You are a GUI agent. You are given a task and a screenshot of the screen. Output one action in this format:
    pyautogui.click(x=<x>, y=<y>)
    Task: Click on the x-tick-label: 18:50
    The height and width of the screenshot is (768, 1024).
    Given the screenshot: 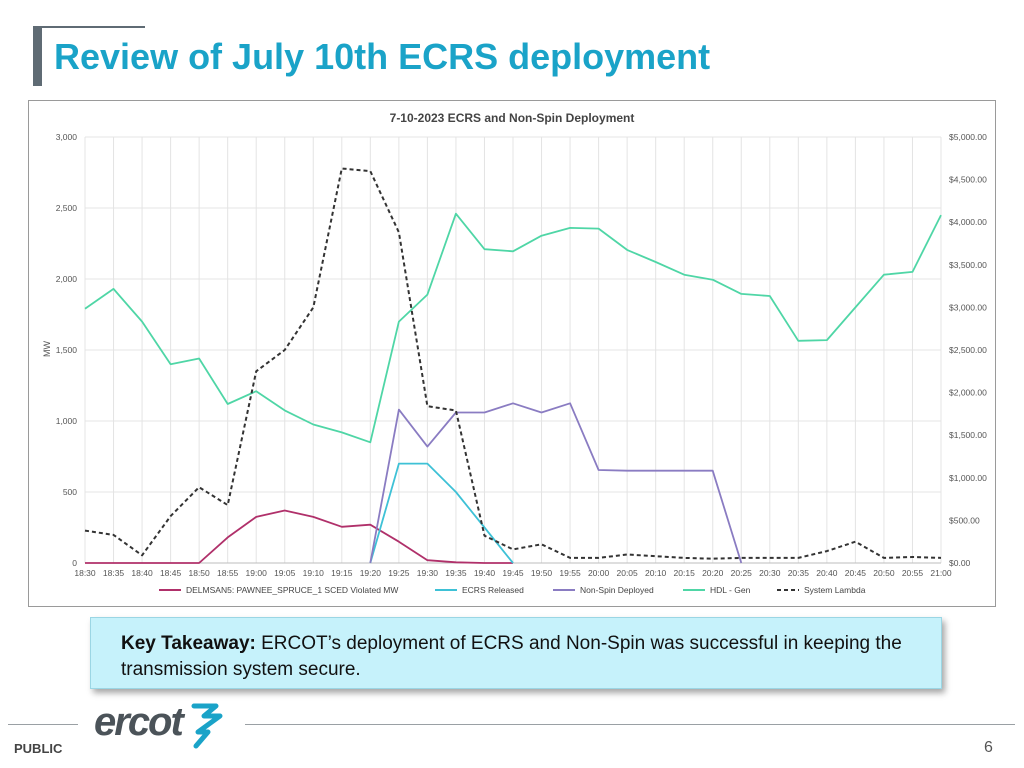 What is the action you would take?
    pyautogui.click(x=199, y=573)
    